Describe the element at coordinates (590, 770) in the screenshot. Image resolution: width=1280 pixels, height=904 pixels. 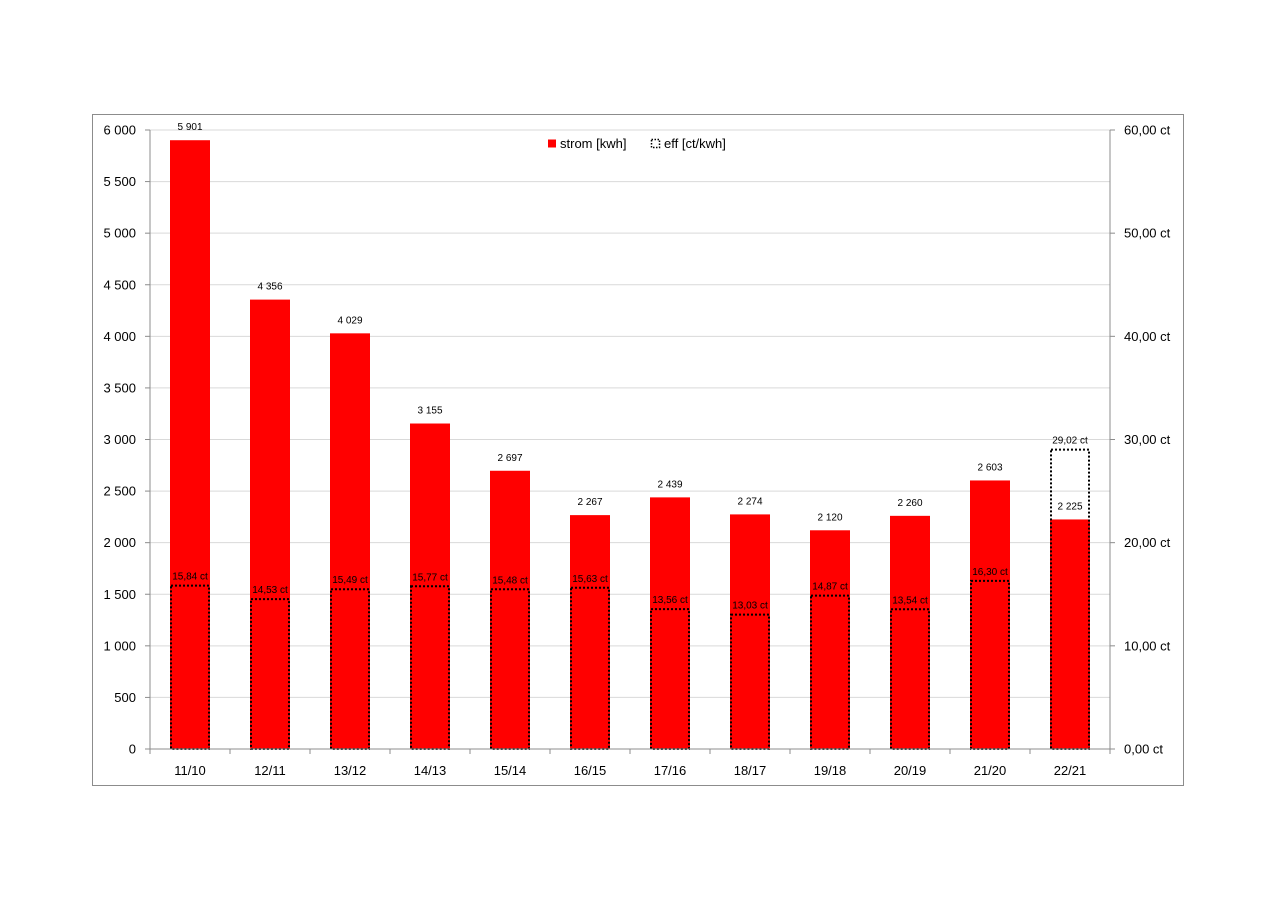
I see `x-tick-label: 16/15` at that location.